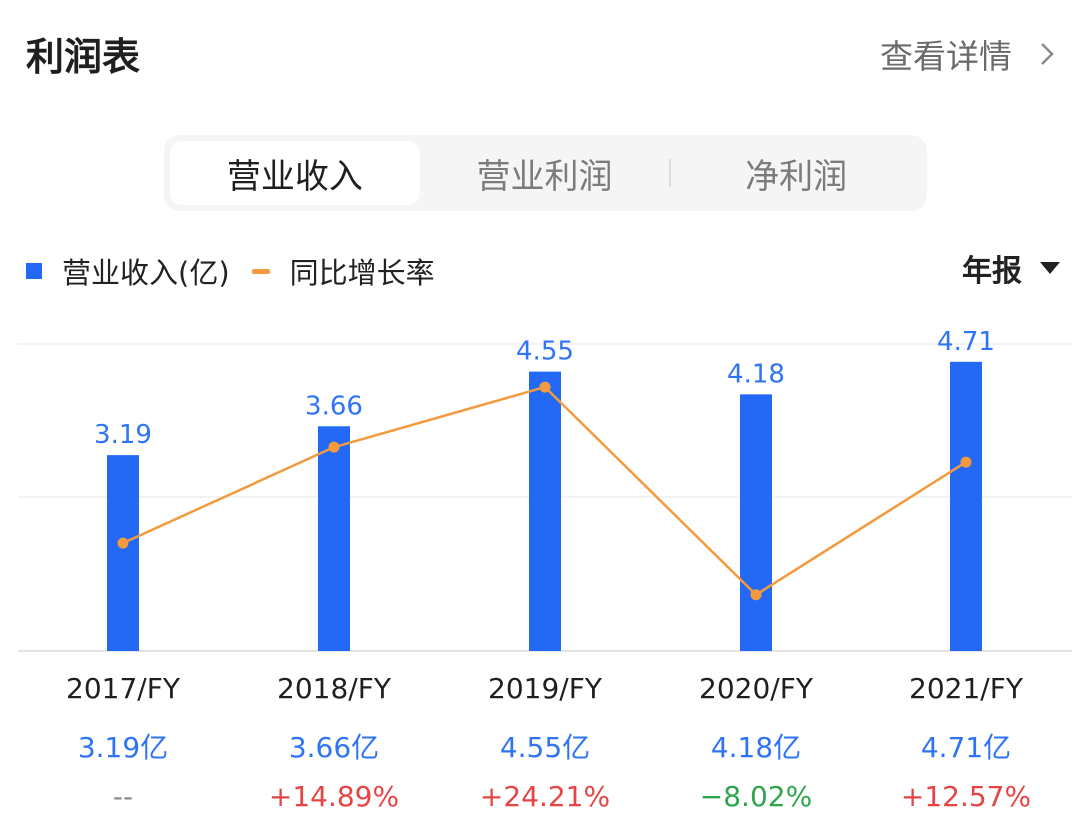  I want to click on caret-down-icon, so click(1050, 268).